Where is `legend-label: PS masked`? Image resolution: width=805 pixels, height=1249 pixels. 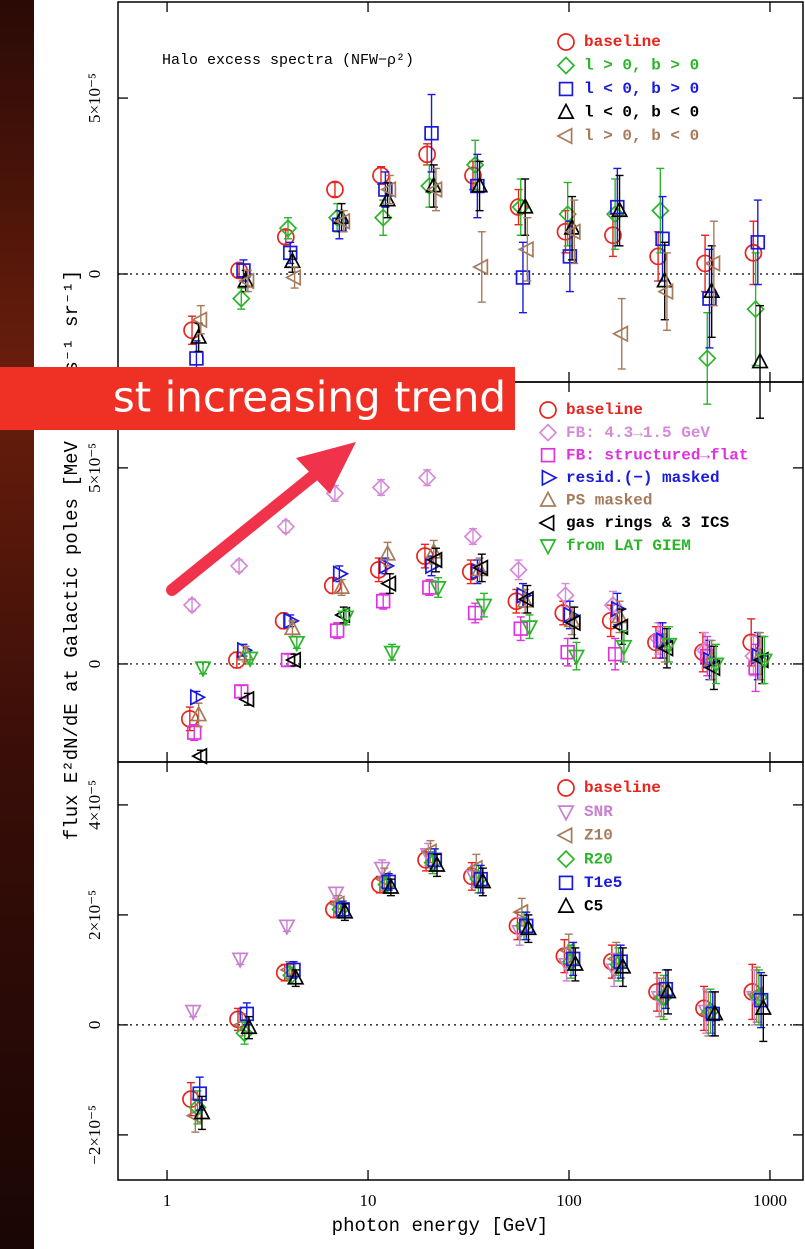
legend-label: PS masked is located at coordinates (609, 501).